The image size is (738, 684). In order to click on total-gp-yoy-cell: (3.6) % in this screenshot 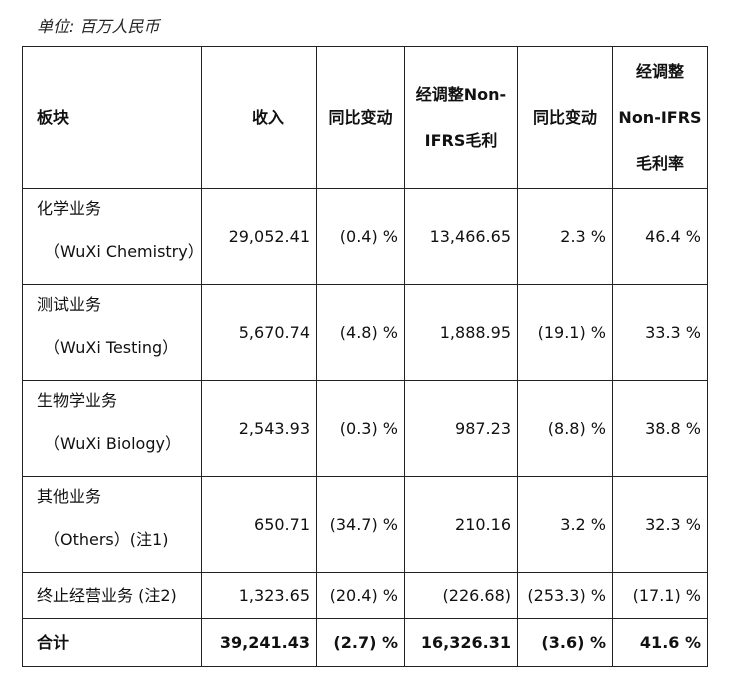, I will do `click(565, 642)`.